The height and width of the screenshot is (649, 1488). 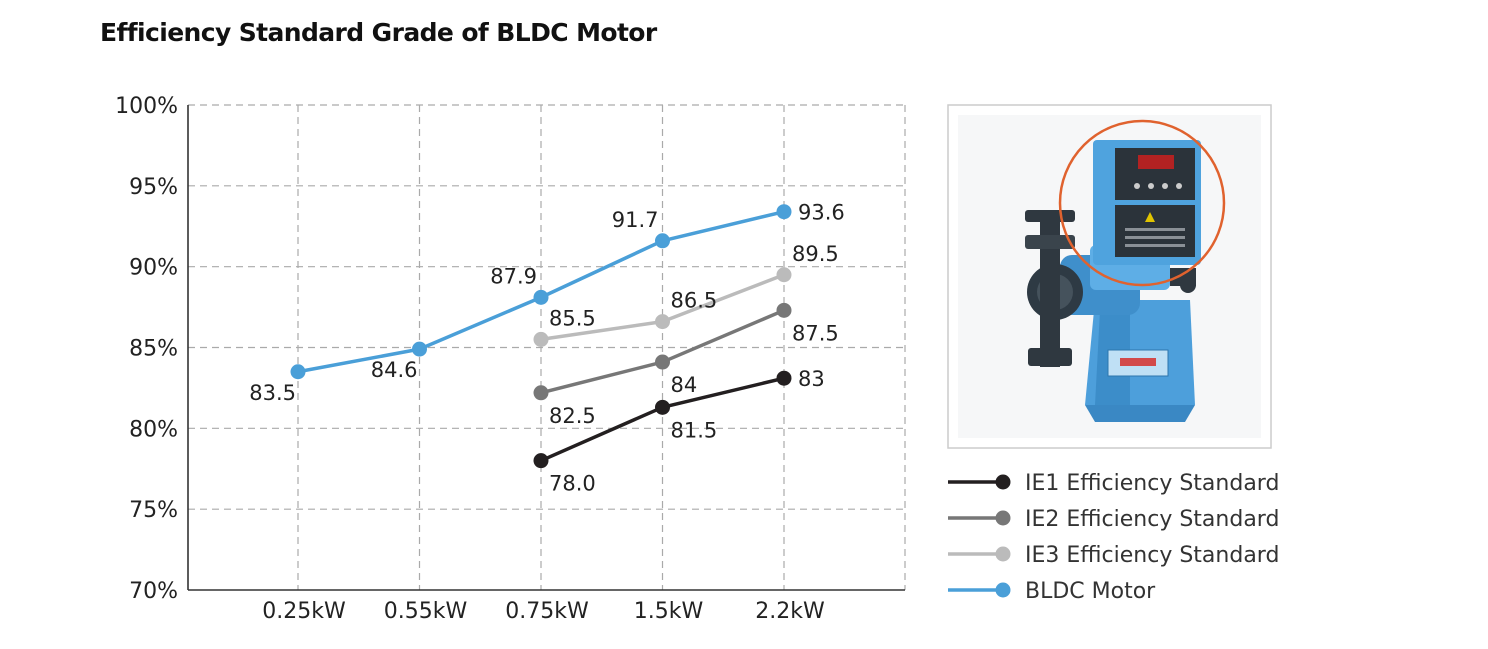 I want to click on highlight-circle, so click(x=1142, y=203).